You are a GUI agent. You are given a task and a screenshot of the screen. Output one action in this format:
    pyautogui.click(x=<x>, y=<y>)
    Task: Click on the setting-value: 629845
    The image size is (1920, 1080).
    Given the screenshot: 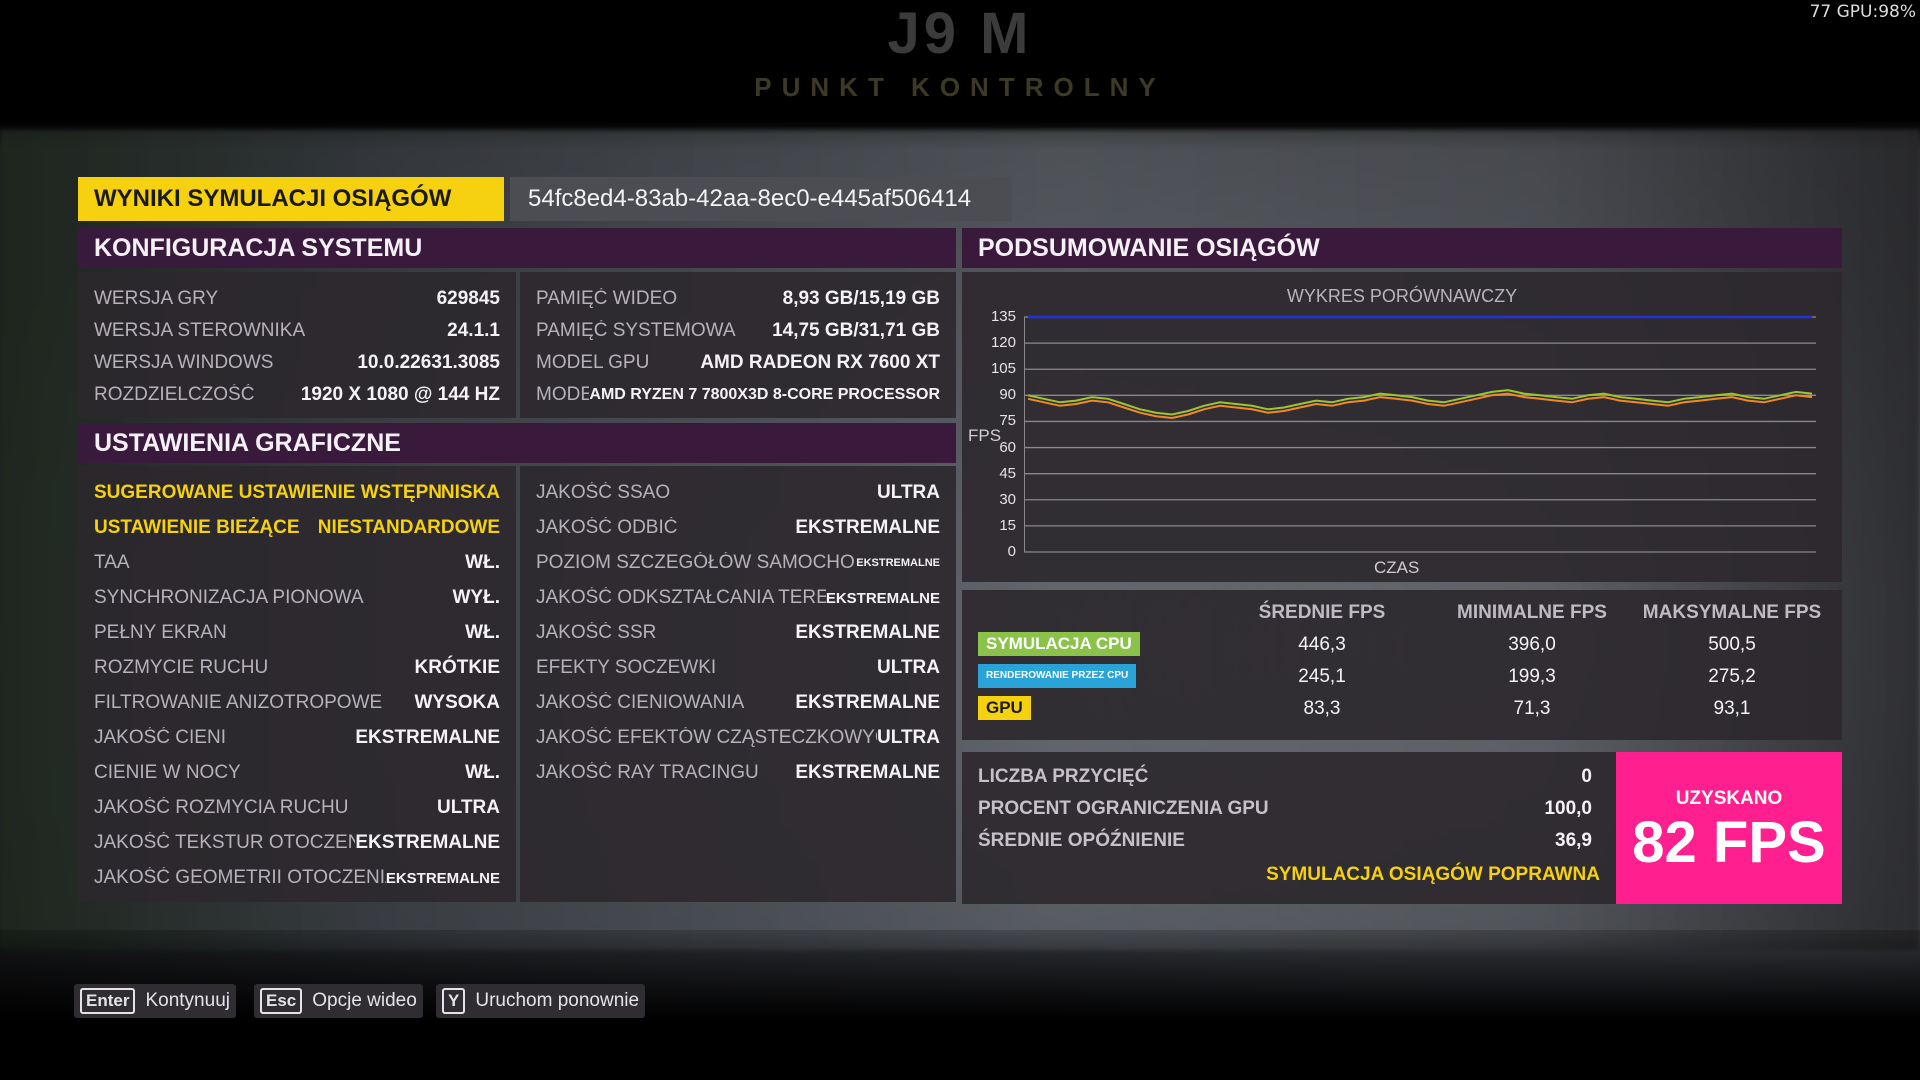 What is the action you would take?
    pyautogui.click(x=468, y=298)
    